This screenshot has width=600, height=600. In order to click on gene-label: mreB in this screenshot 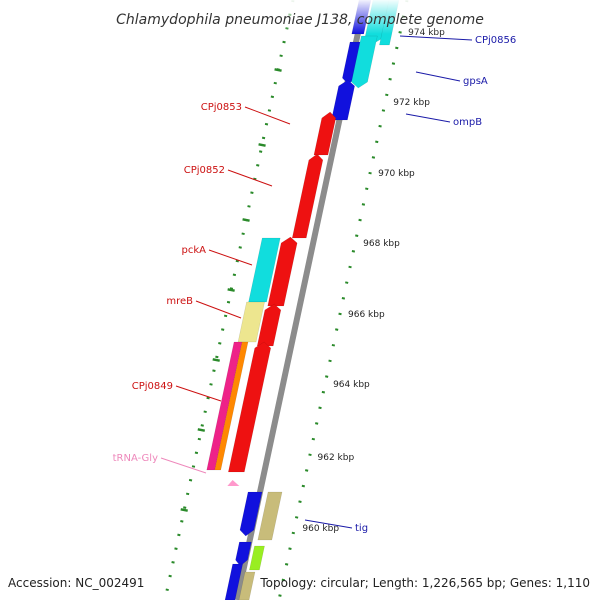, I will do `click(179, 301)`.